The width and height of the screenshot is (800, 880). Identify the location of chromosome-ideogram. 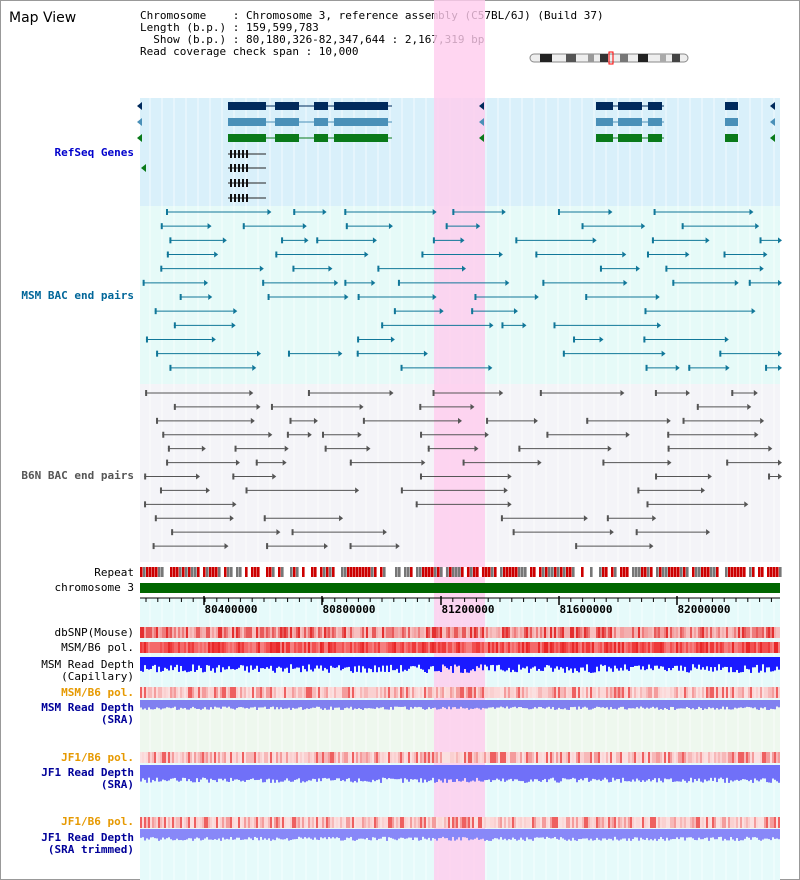
(609, 58).